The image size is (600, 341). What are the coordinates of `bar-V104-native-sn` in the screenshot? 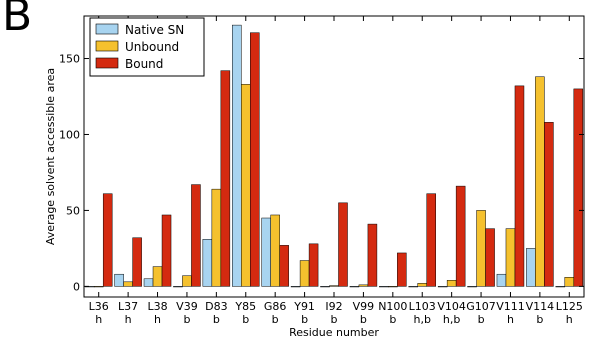 It's located at (442, 287).